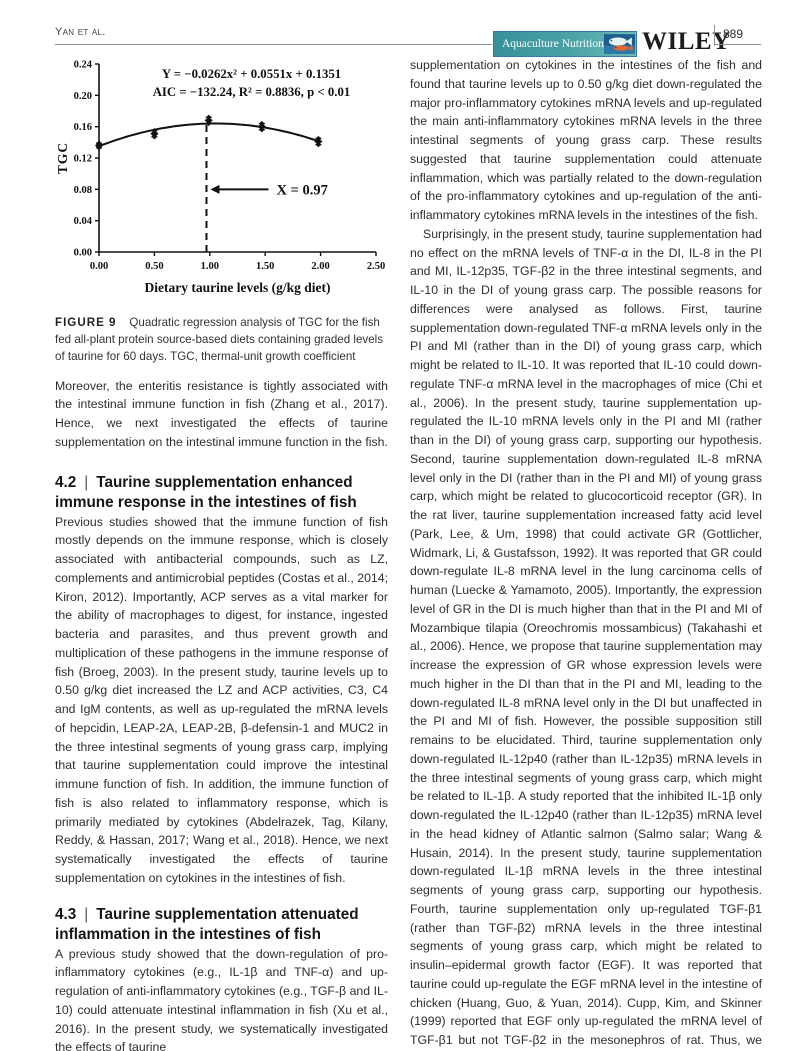  What do you see at coordinates (733, 34) in the screenshot?
I see `page-number: 889` at bounding box center [733, 34].